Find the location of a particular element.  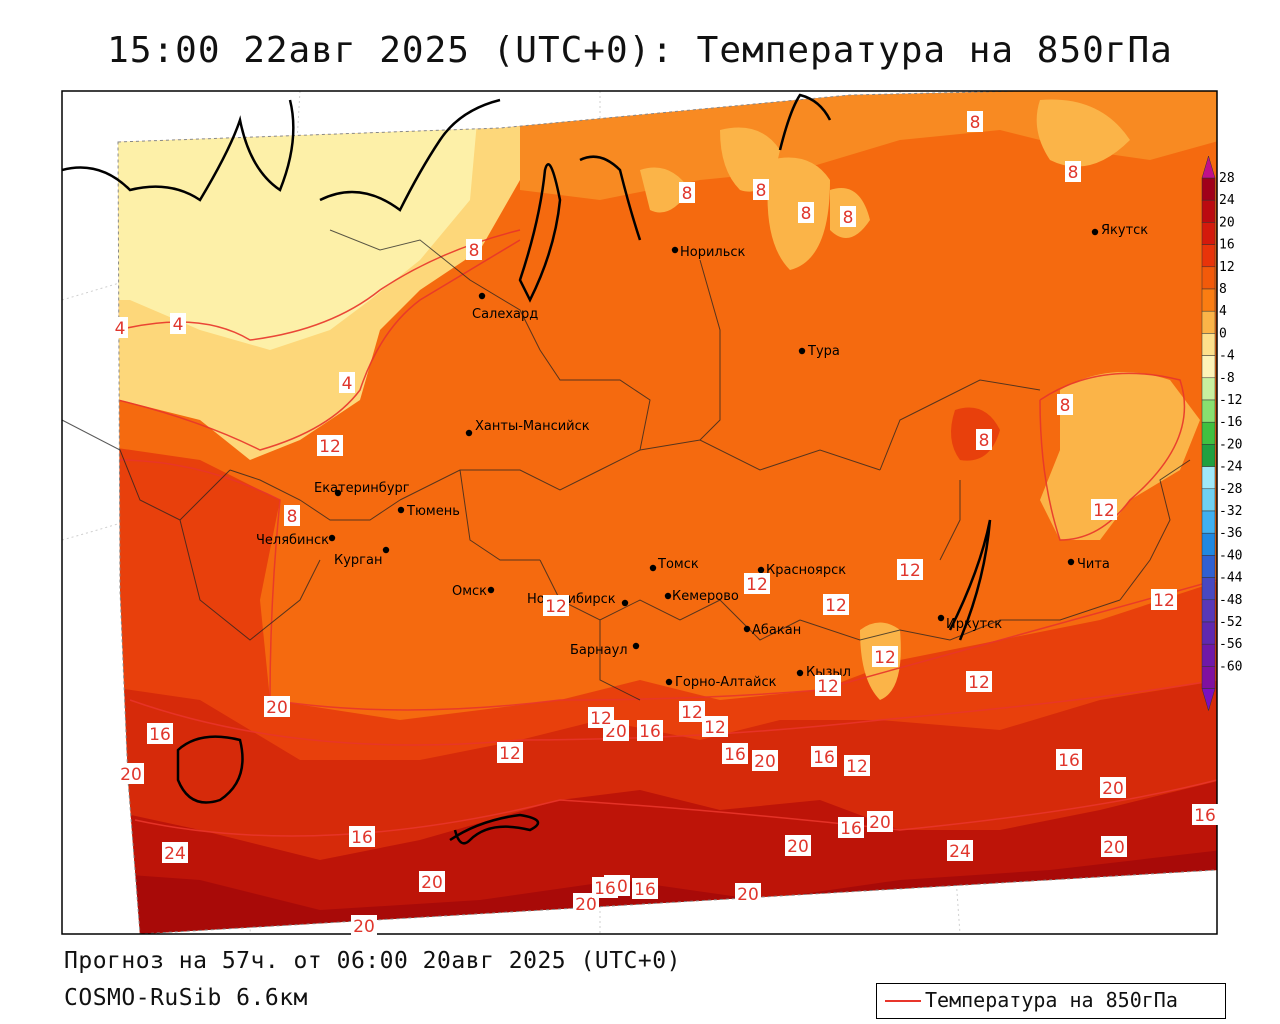

colorbar-tick-label: -12 is located at coordinates (1230, 400).